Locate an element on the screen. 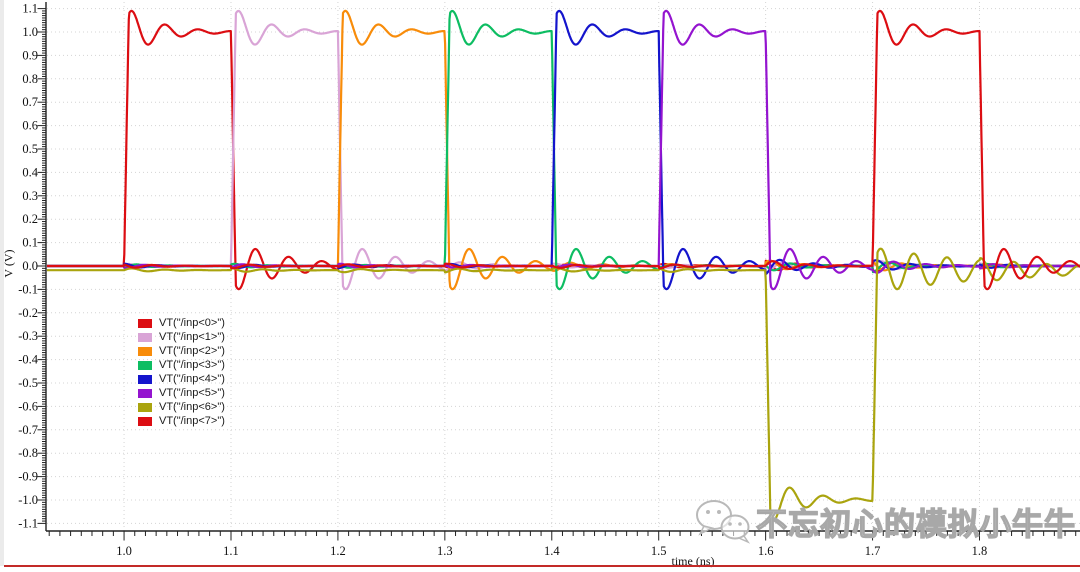 Image resolution: width=1080 pixels, height=572 pixels. y-tick-label: -0.8 is located at coordinates (28, 453).